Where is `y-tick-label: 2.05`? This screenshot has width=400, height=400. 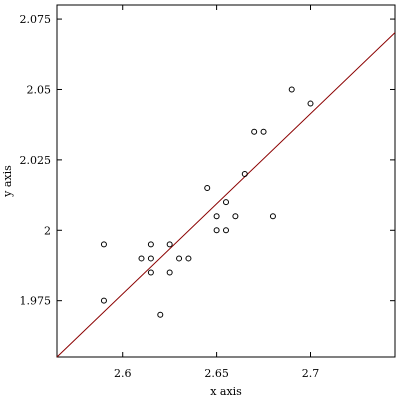 y-tick-label: 2.05 is located at coordinates (39, 89).